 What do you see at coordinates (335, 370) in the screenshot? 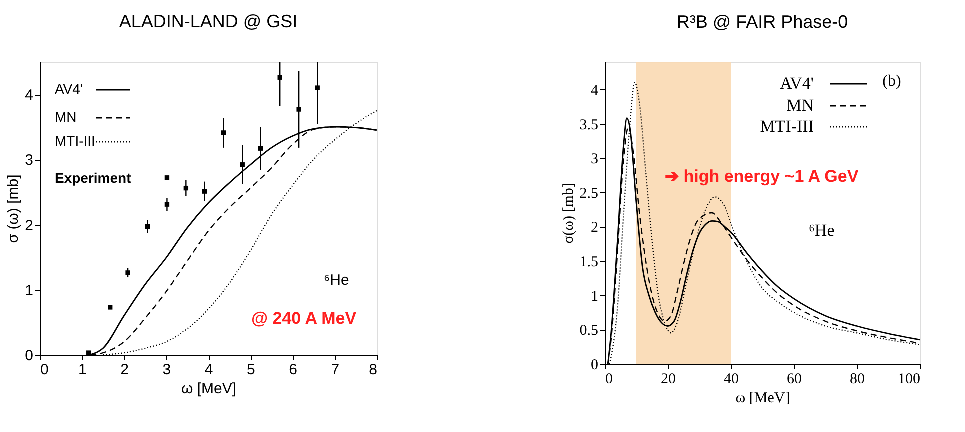
I see `x-tick-label: 7` at bounding box center [335, 370].